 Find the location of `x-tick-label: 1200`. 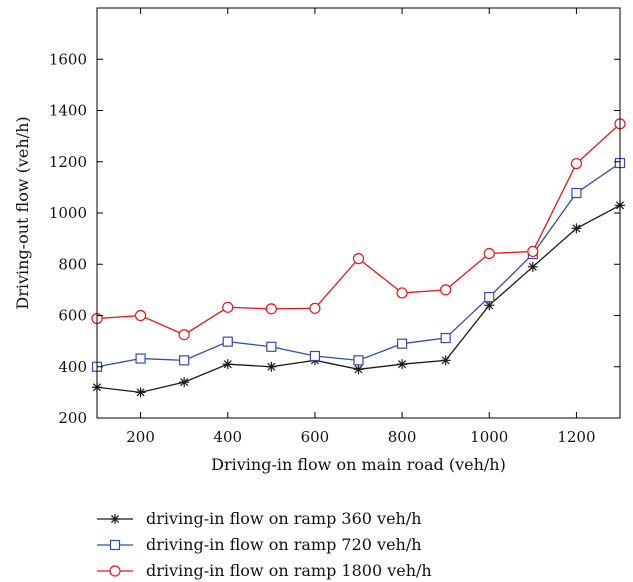

x-tick-label: 1200 is located at coordinates (576, 437).